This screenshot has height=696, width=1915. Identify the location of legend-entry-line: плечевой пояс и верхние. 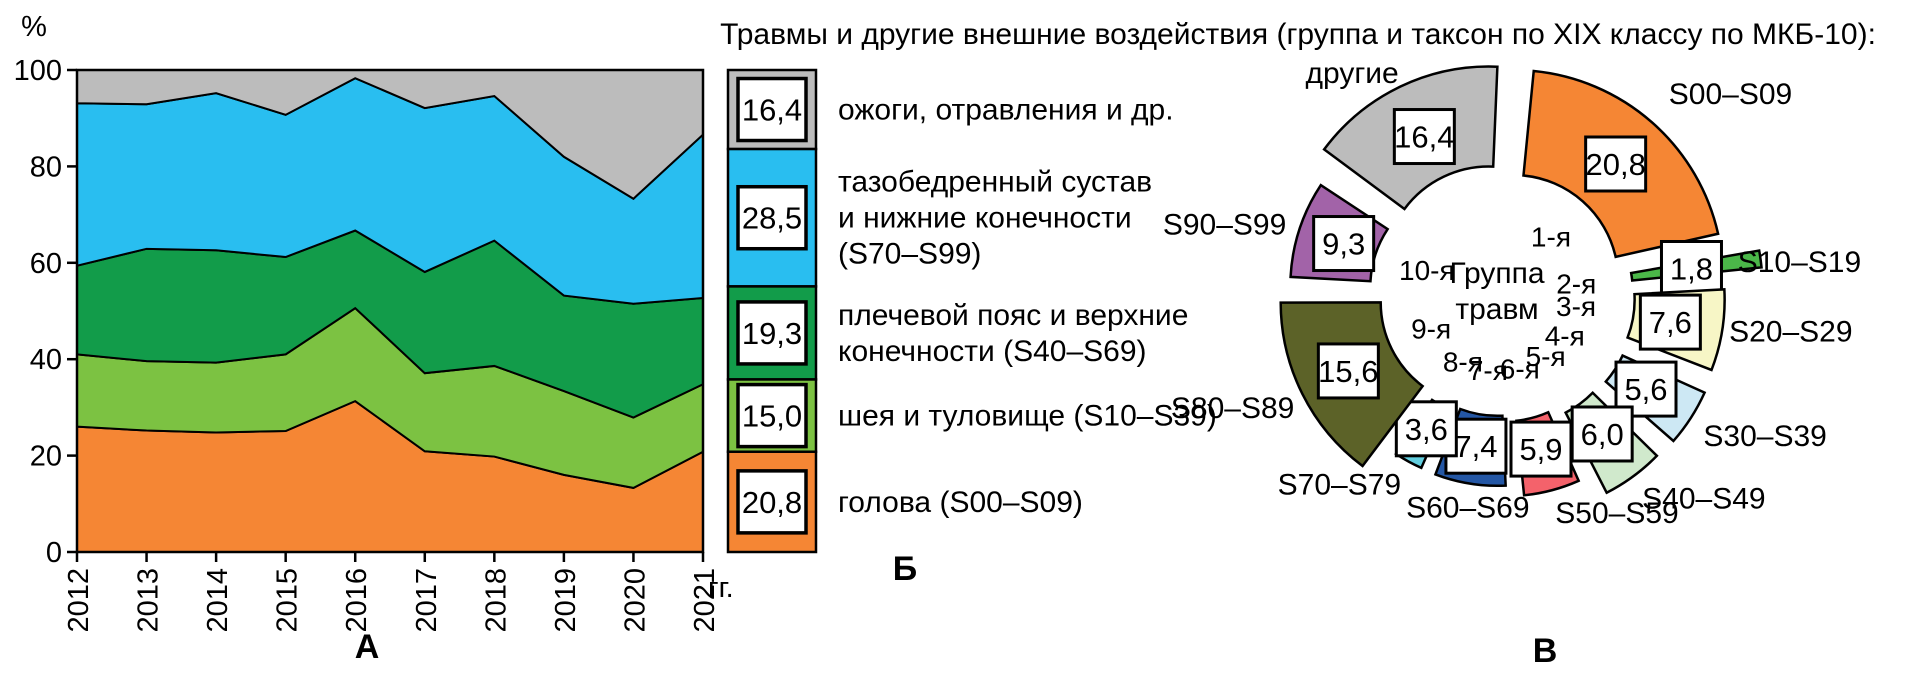
(1013, 315).